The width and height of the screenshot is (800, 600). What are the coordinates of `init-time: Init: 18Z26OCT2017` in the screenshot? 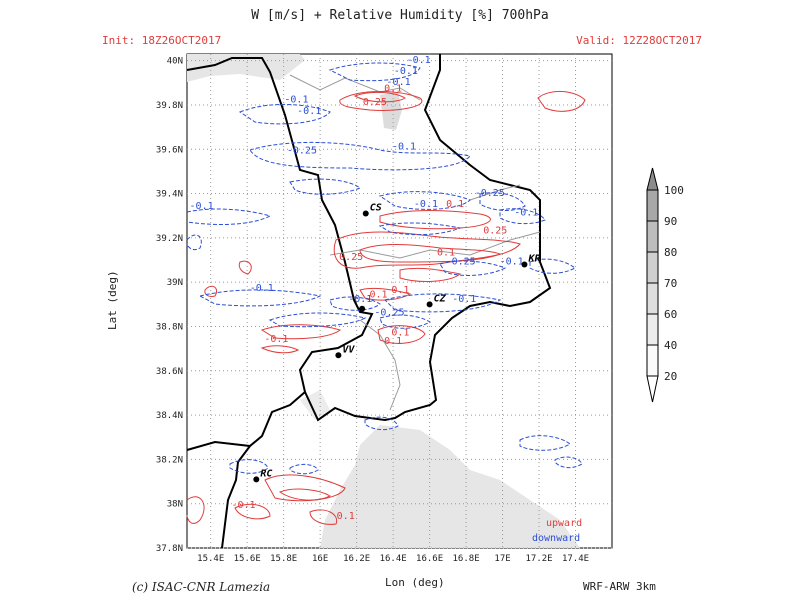 It's located at (162, 40).